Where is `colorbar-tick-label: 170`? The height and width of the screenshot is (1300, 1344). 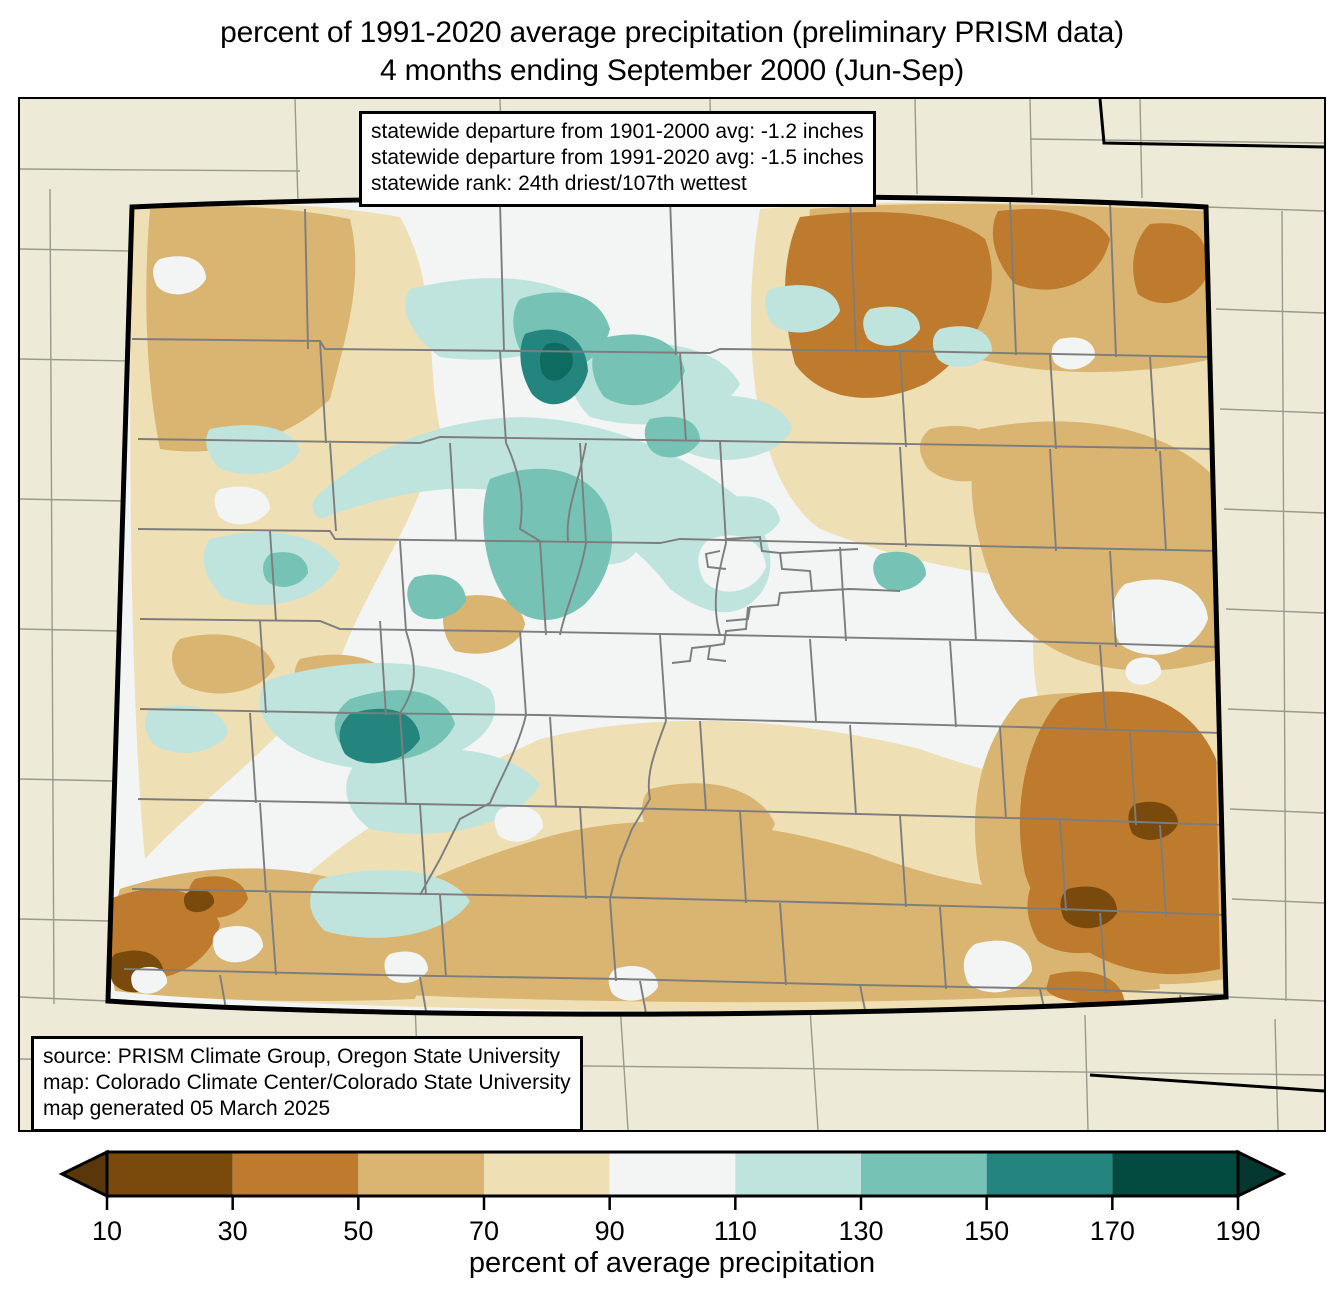
colorbar-tick-label: 170 is located at coordinates (1112, 1231).